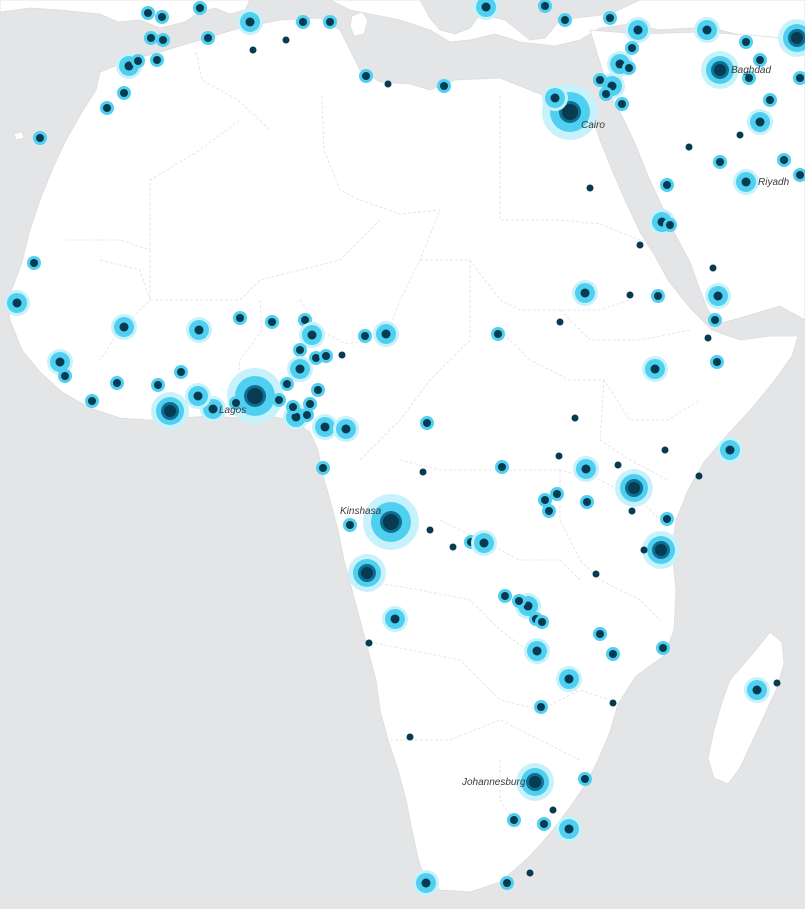 This screenshot has height=909, width=805. I want to click on city-label-riyadh: Riyadh, so click(774, 182).